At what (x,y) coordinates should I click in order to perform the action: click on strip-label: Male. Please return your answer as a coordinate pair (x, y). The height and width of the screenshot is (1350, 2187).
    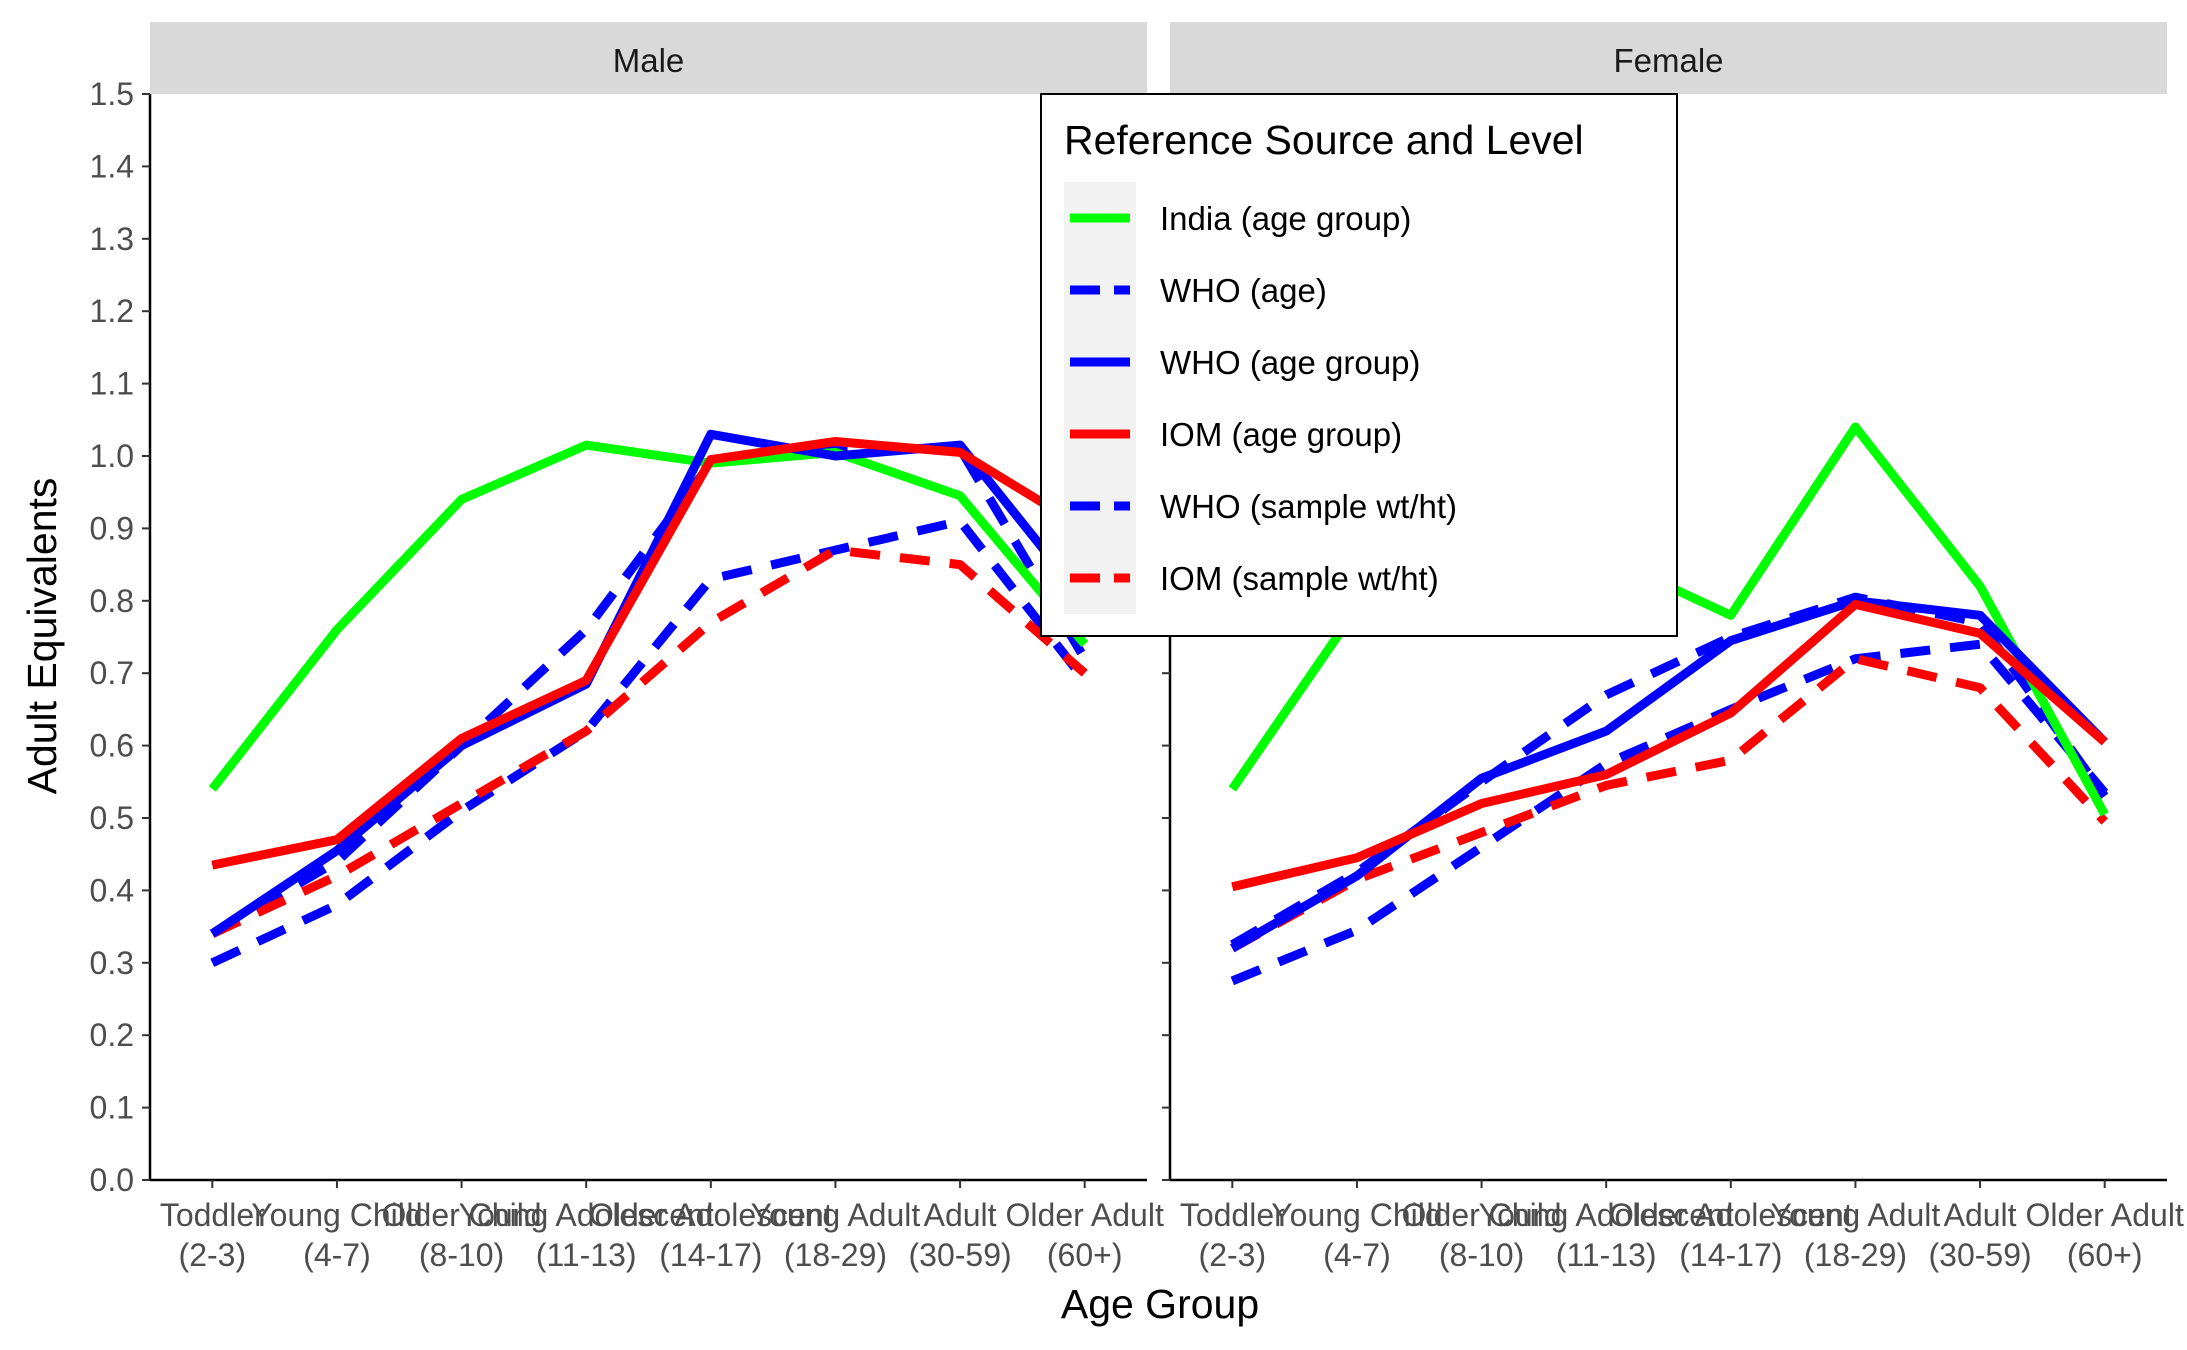
    Looking at the image, I should click on (649, 60).